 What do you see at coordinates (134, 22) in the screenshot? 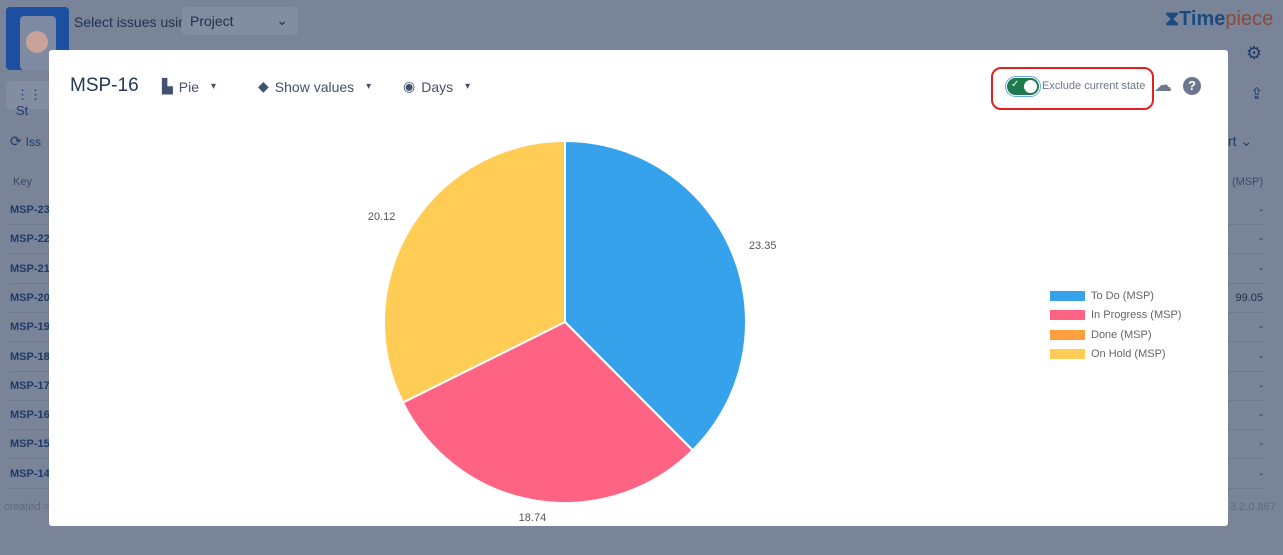
I see `select-issues-label: Select issues using` at bounding box center [134, 22].